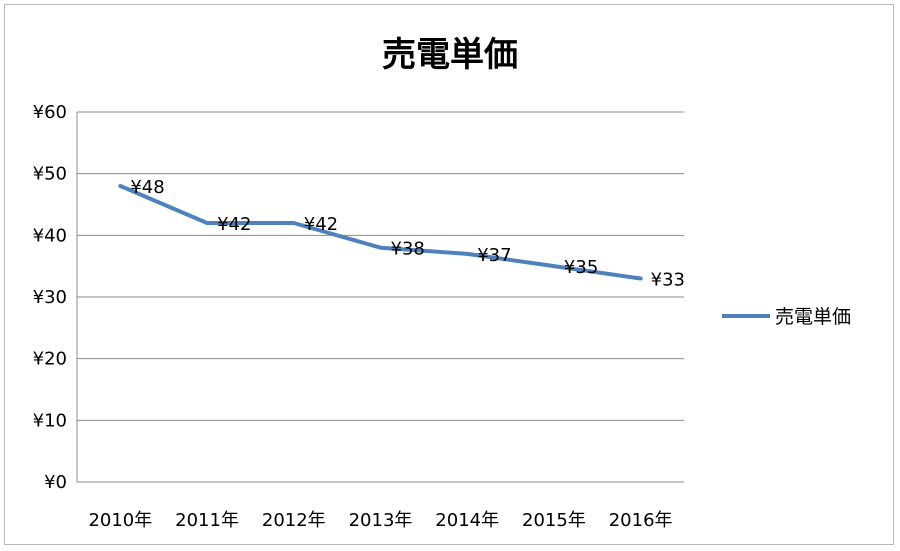 The height and width of the screenshot is (551, 900). What do you see at coordinates (668, 280) in the screenshot?
I see `data-label: ¥33` at bounding box center [668, 280].